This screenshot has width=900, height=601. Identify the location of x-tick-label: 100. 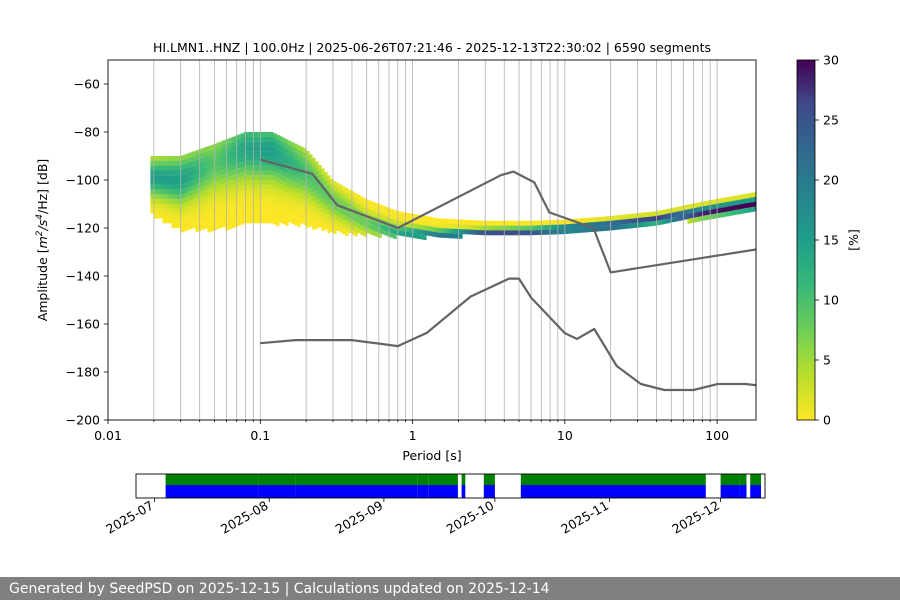
(717, 435).